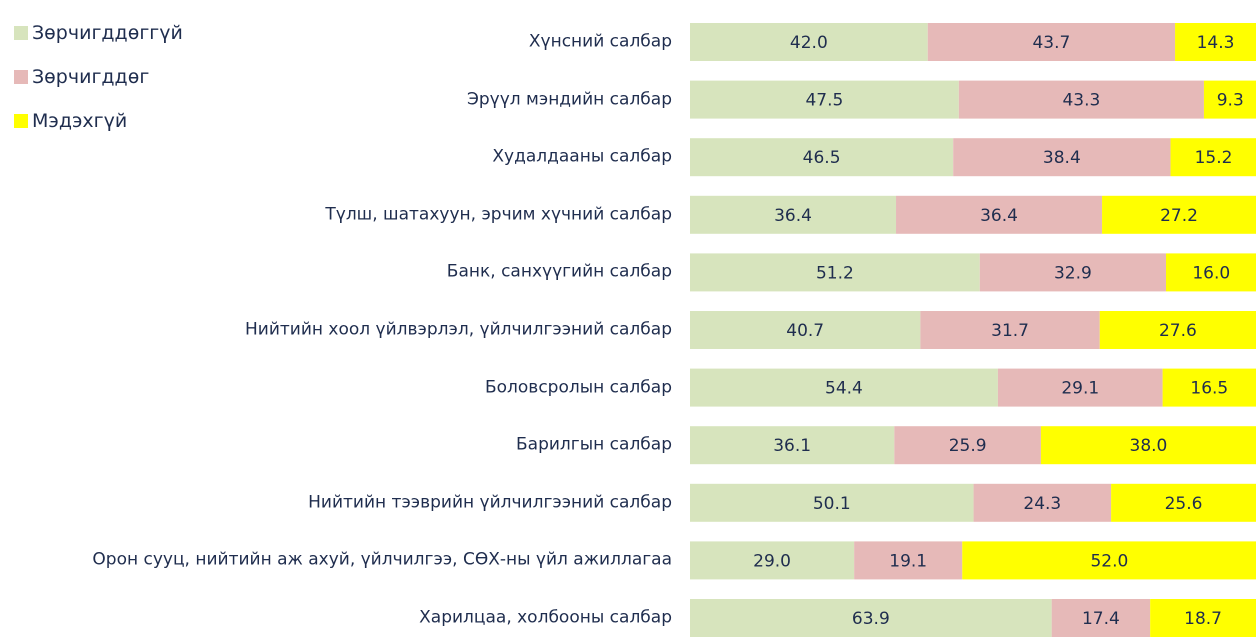  I want to click on data-label: 27.2, so click(1179, 216).